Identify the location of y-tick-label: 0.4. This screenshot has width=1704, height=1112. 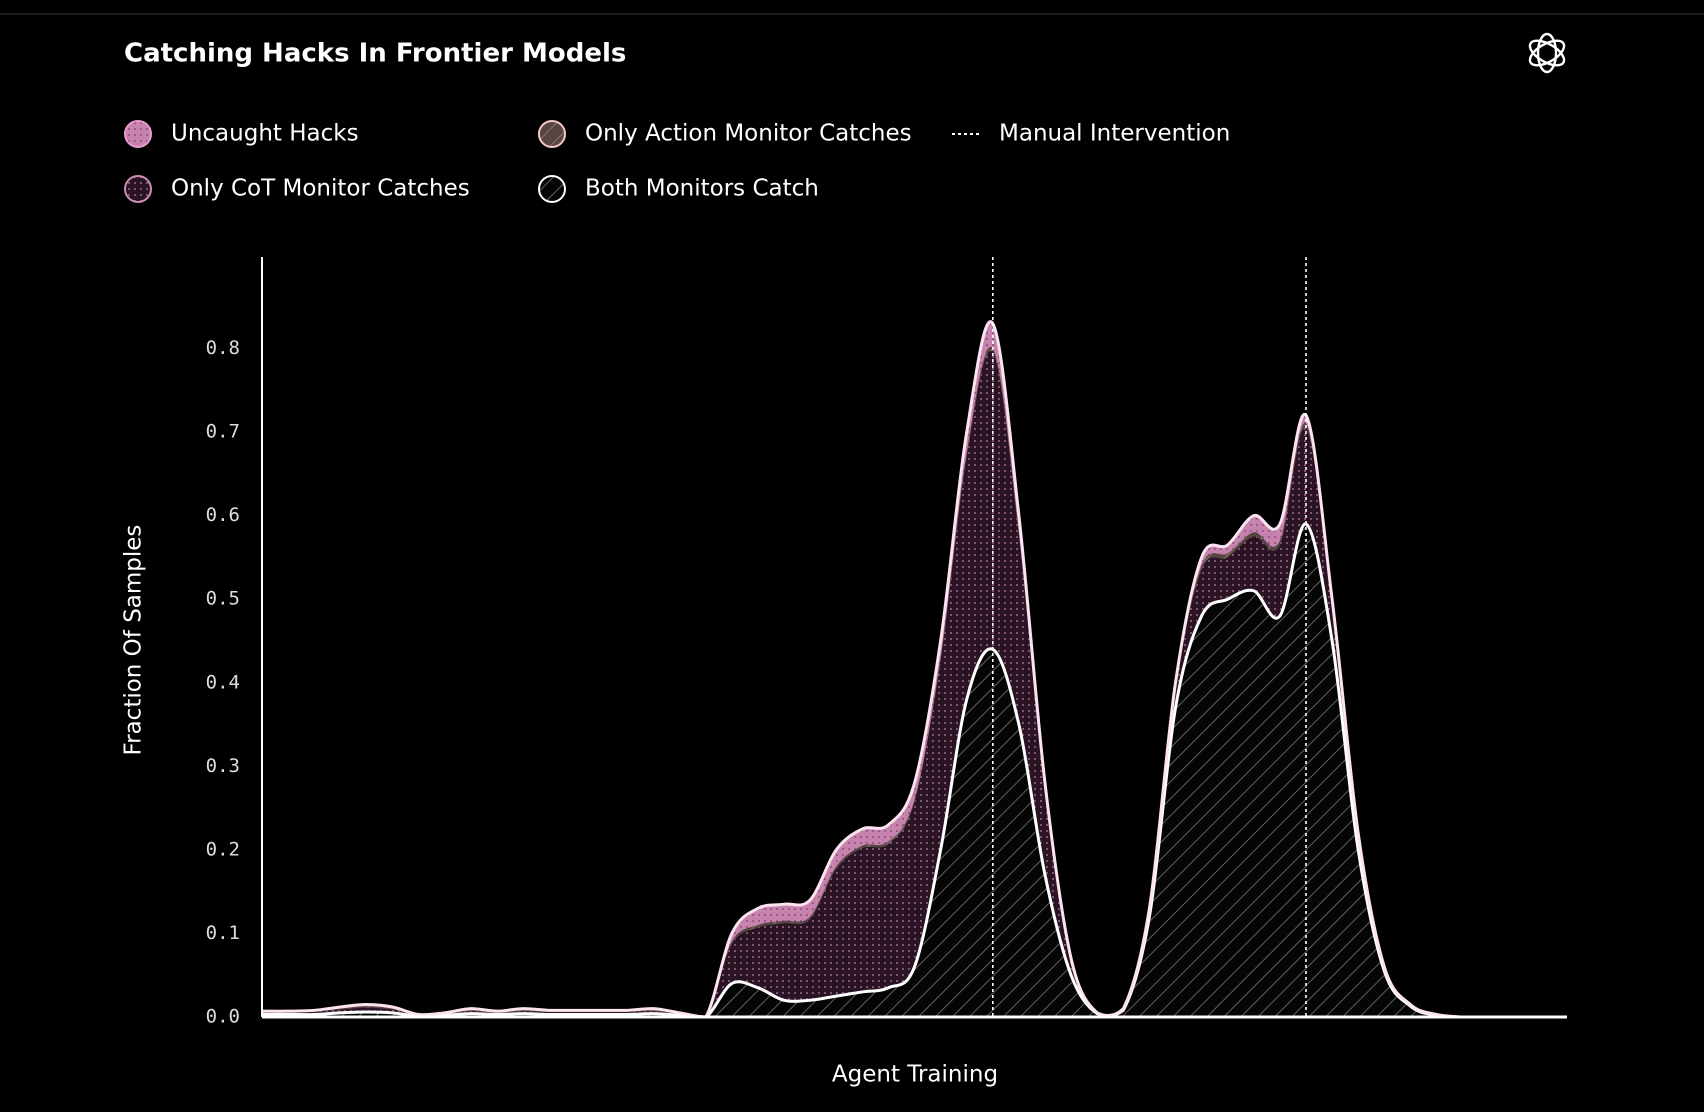
(223, 682).